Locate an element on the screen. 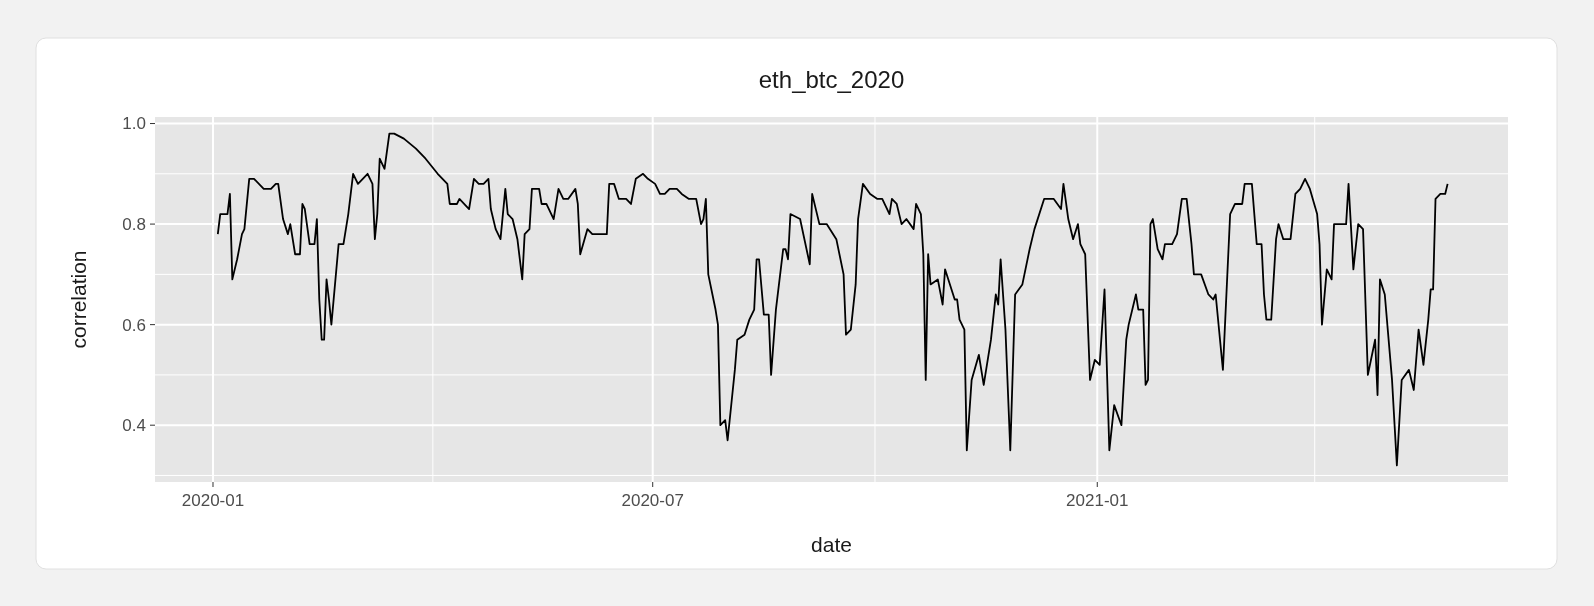 This screenshot has width=1594, height=606. y-tick-label: 0.4 is located at coordinates (134, 426).